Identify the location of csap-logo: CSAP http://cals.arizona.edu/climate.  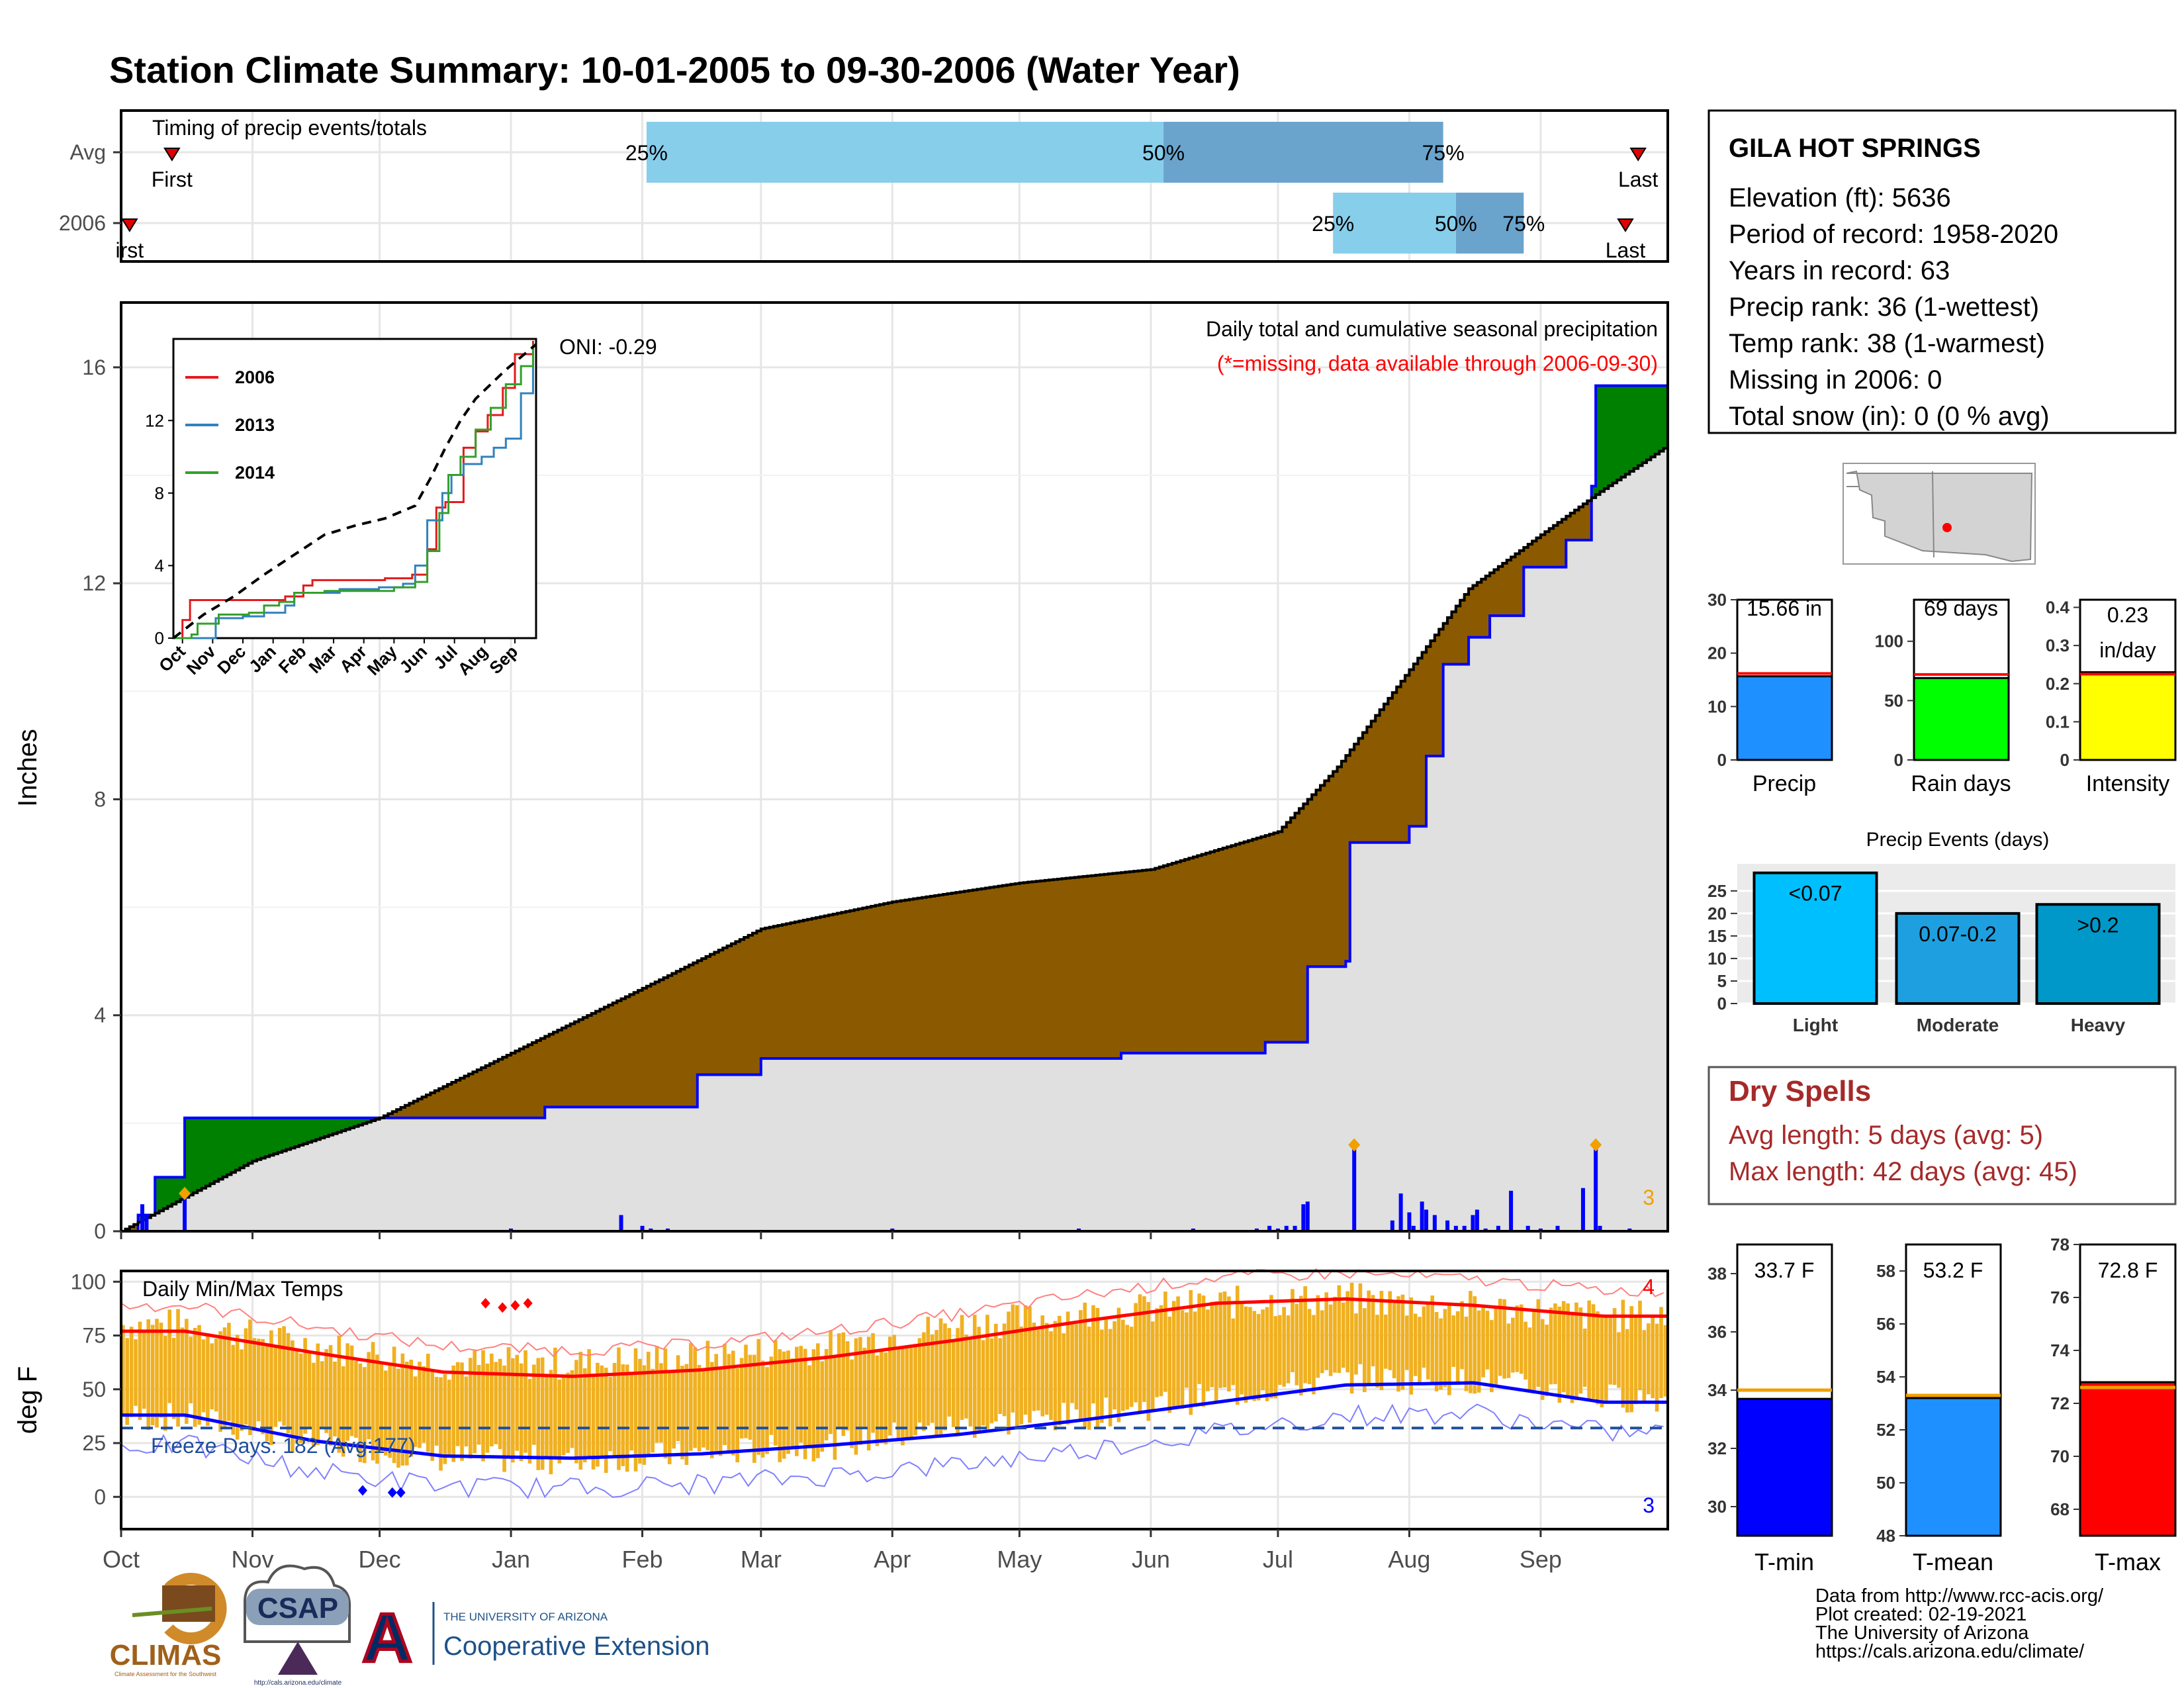
(297, 1625).